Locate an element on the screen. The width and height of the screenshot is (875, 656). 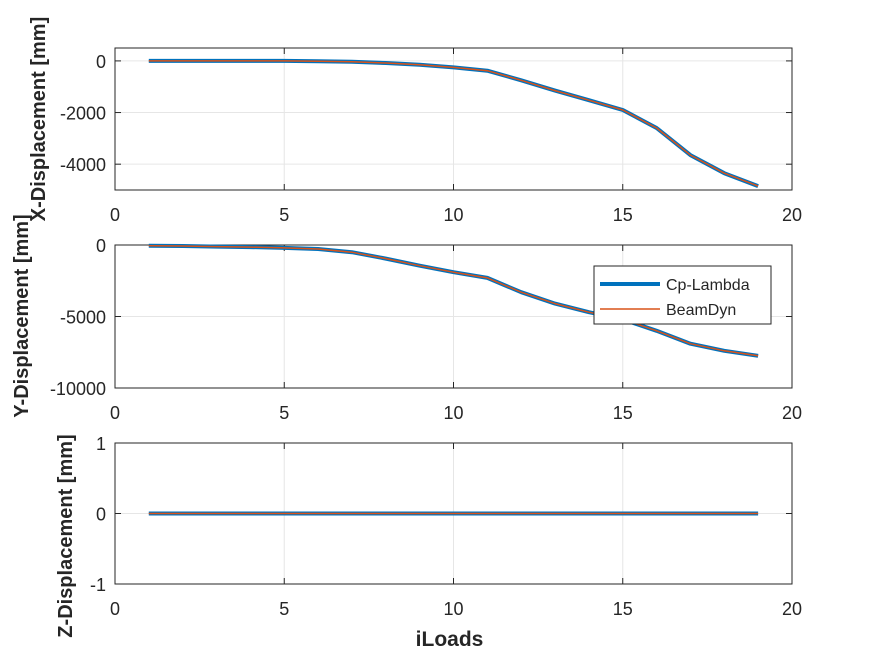
y-axis-label: Y-Displacement [mm] is located at coordinates (22, 315).